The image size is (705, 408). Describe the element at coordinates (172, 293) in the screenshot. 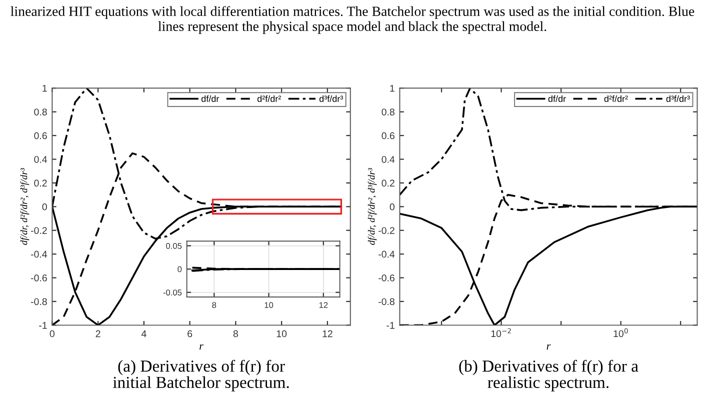

I see `y-tick-label: -0.05` at that location.